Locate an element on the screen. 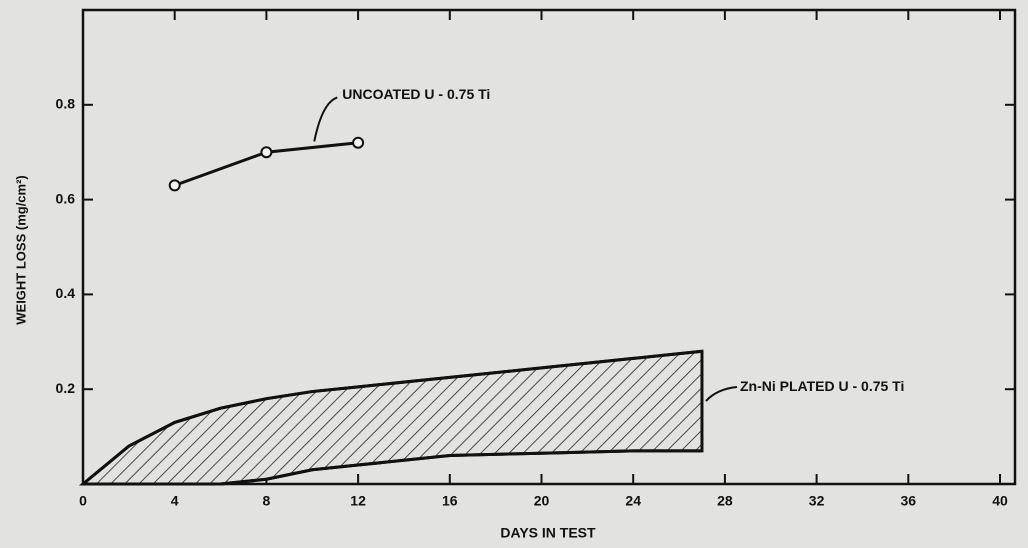 The height and width of the screenshot is (548, 1028). x-tick-label: 0 is located at coordinates (83, 501).